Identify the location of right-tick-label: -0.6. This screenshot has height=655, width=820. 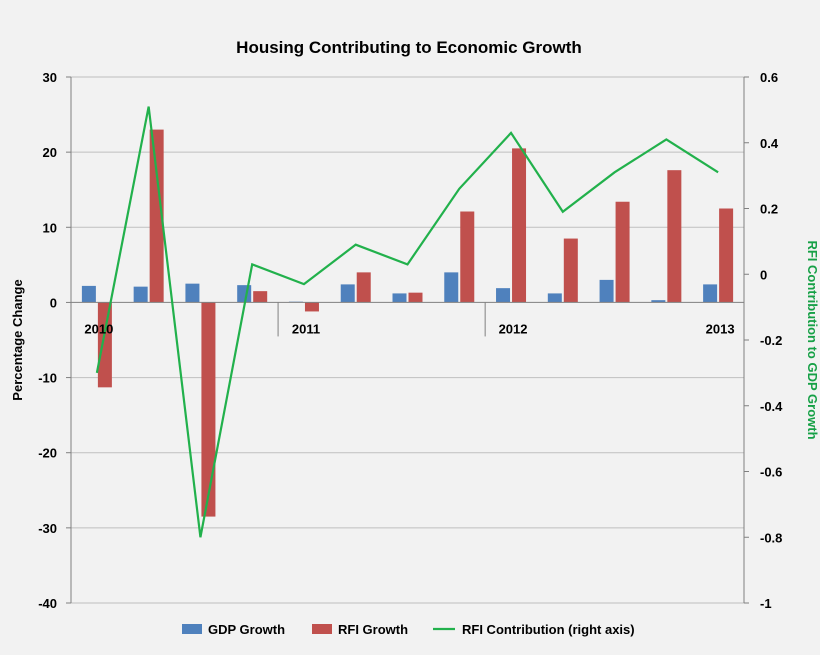
(771, 472).